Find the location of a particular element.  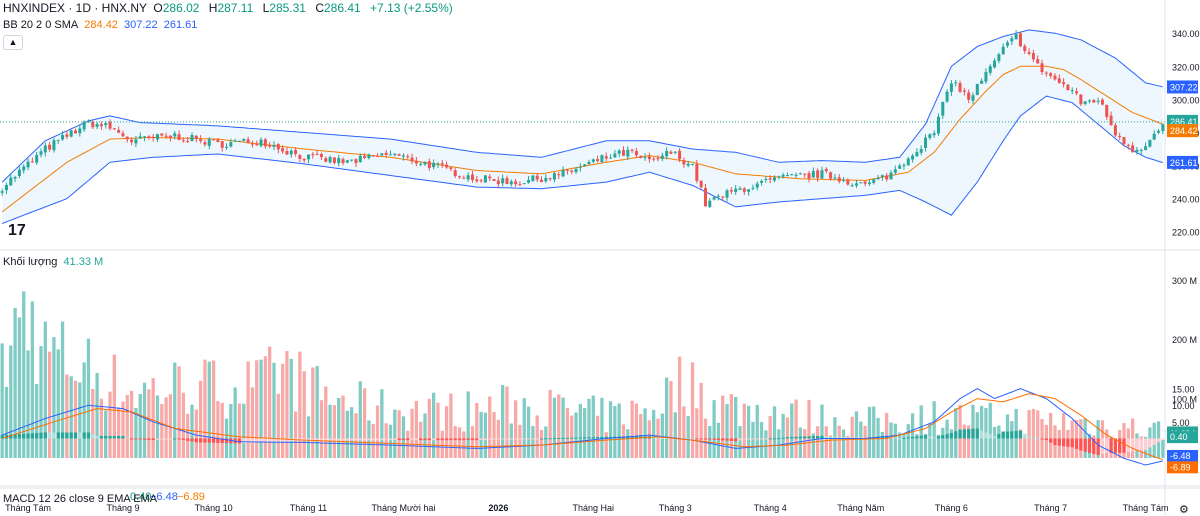

tradingview-logo-icon: 17 is located at coordinates (17, 230).